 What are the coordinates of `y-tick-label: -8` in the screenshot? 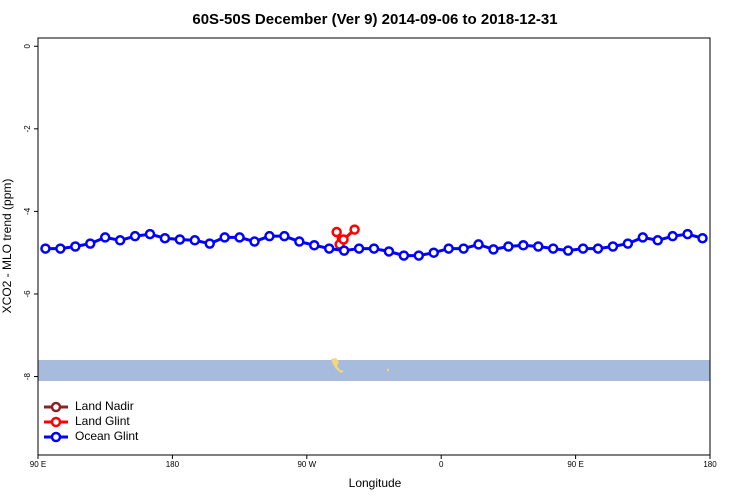 It's located at (27, 376).